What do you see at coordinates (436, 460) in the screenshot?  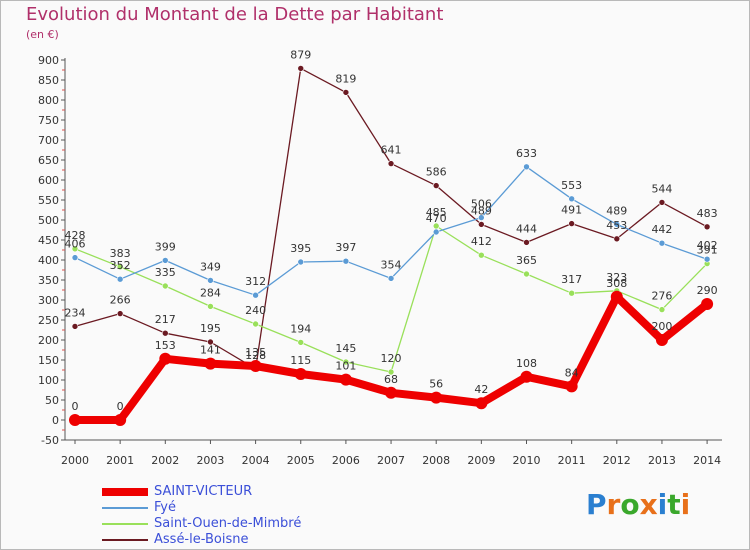 I see `x-tick-label: 2008` at bounding box center [436, 460].